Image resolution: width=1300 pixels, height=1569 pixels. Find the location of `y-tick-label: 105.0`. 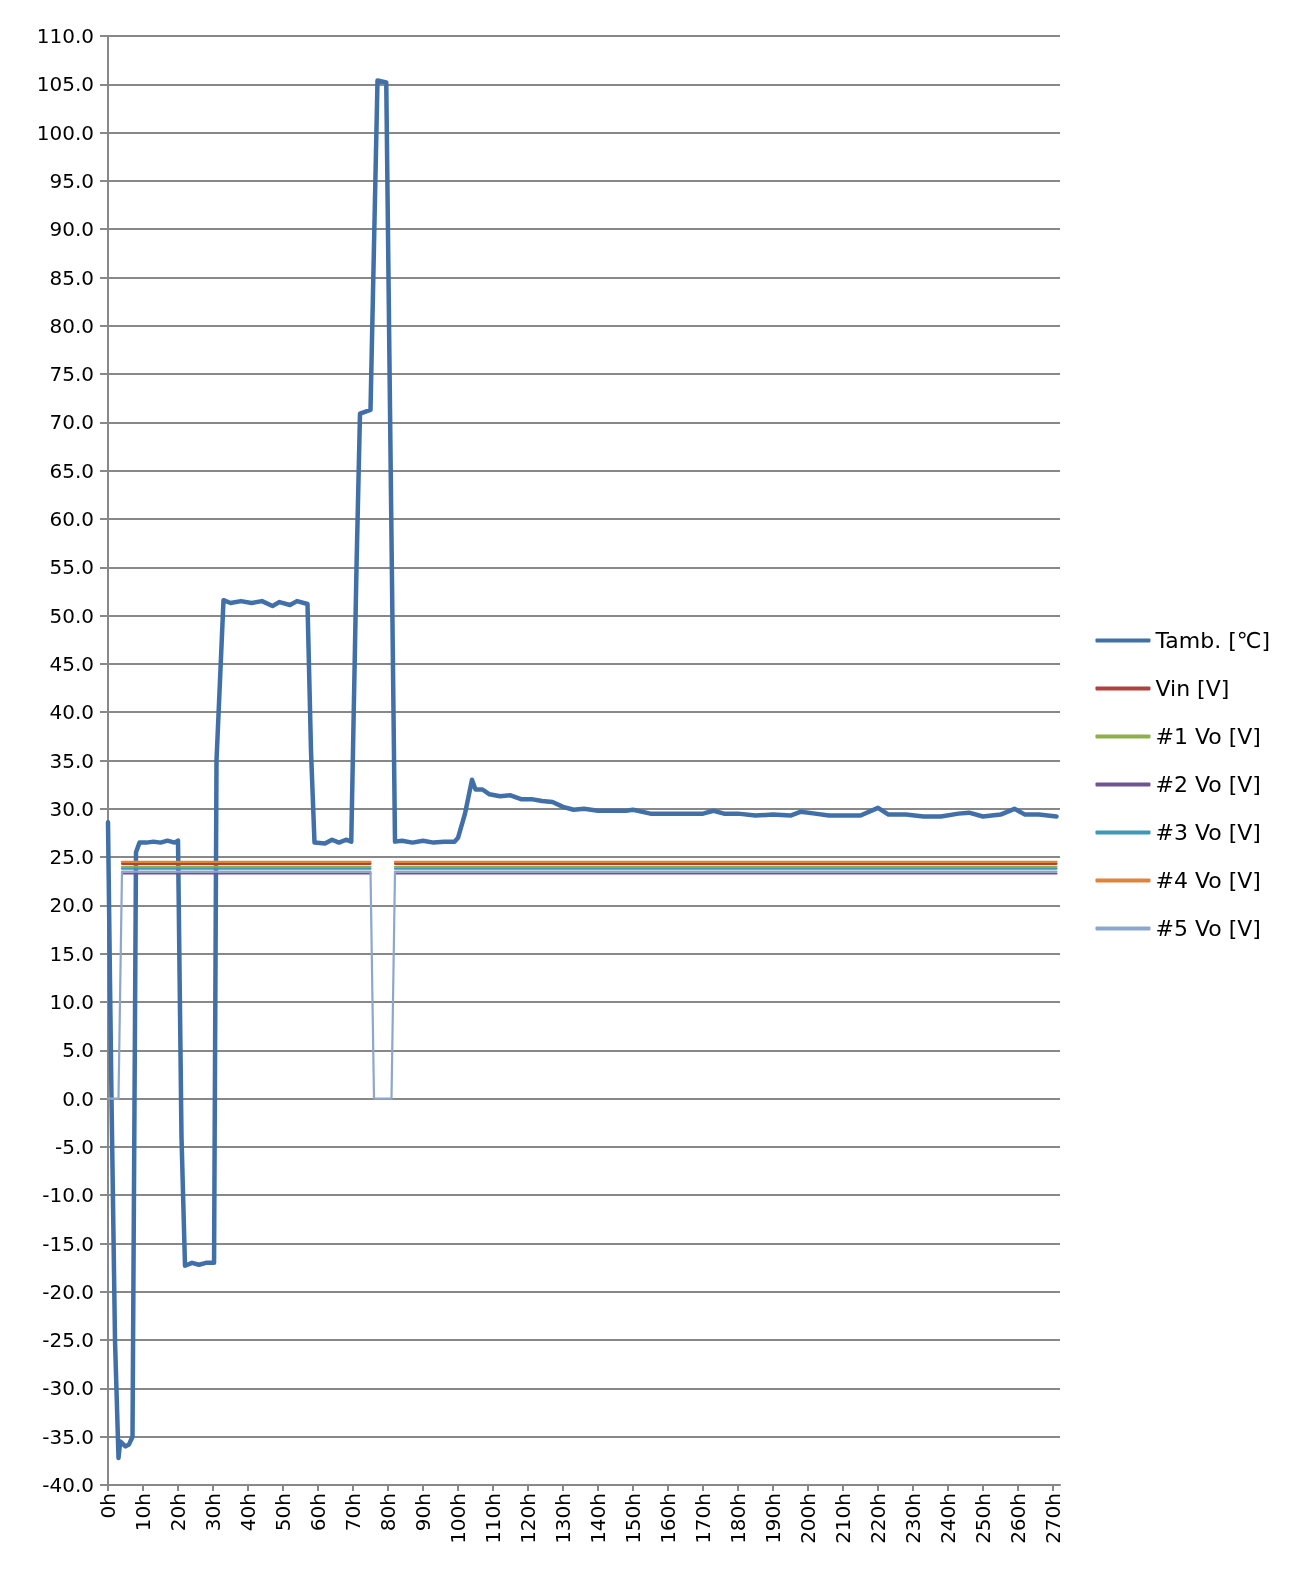

y-tick-label: 105.0 is located at coordinates (65, 84).